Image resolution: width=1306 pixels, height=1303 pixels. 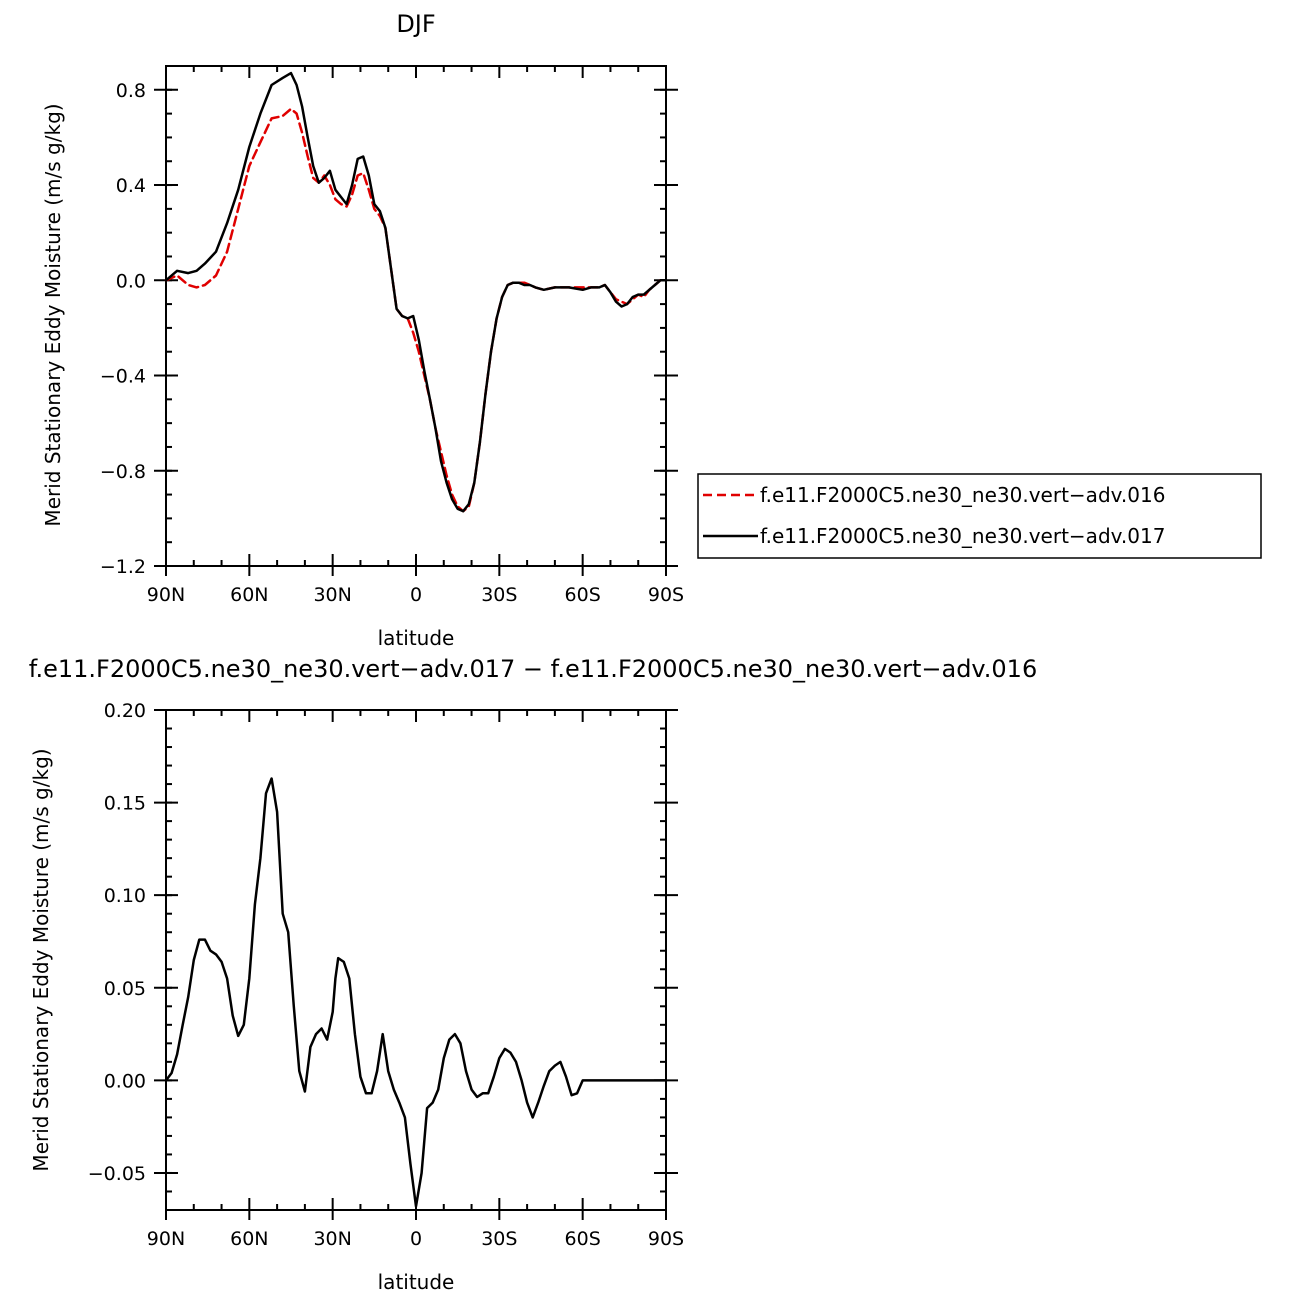 I want to click on y-tick-label: −0.05, so click(x=117, y=1174).